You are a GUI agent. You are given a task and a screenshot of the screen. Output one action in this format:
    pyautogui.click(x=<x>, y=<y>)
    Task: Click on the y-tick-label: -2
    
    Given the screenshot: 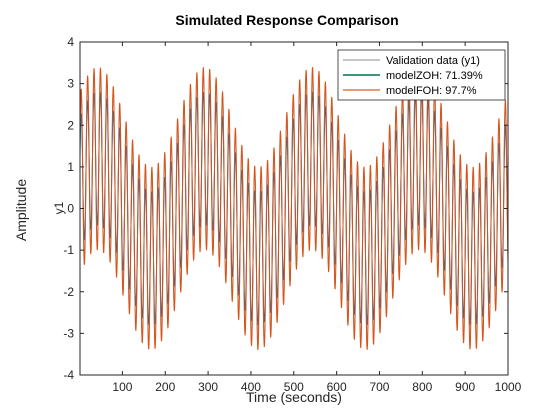 What is the action you would take?
    pyautogui.click(x=68, y=292)
    